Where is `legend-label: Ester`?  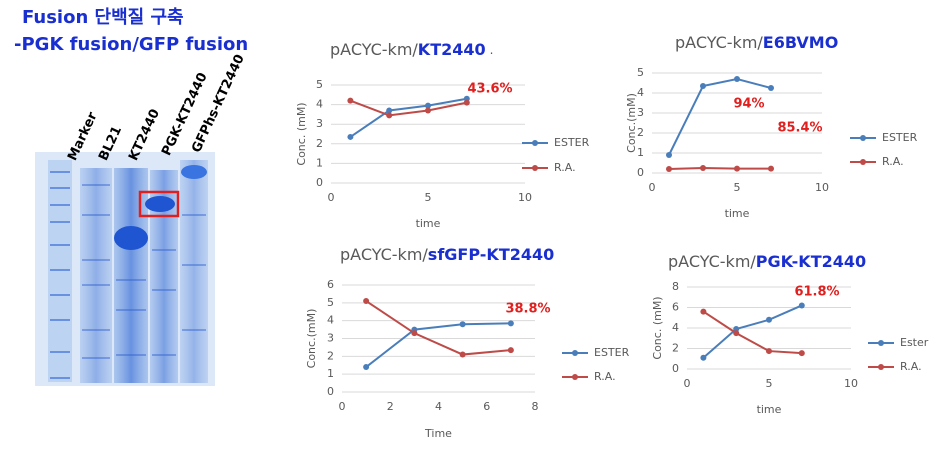 legend-label: Ester is located at coordinates (914, 342).